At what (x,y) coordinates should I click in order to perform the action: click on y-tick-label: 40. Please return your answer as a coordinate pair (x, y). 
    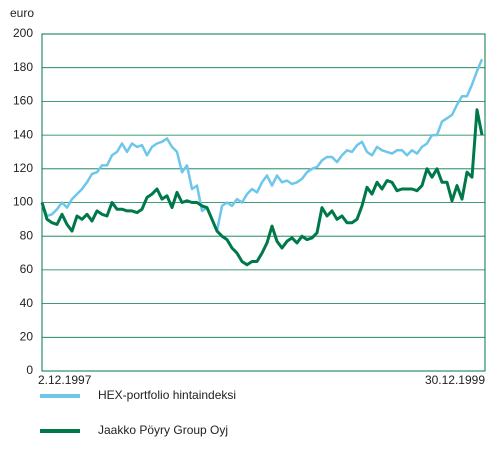
    Looking at the image, I should click on (27, 303).